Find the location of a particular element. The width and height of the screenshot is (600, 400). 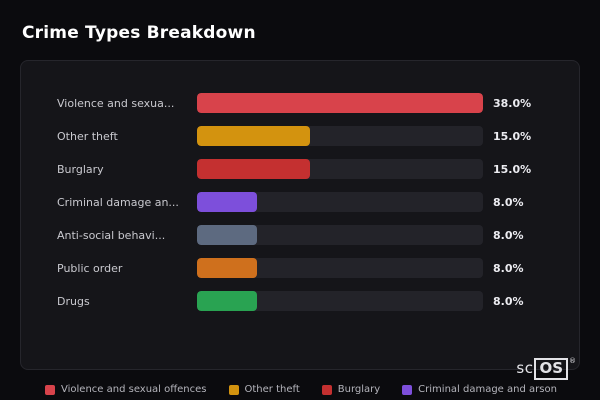

category-label: Public order is located at coordinates (90, 268).